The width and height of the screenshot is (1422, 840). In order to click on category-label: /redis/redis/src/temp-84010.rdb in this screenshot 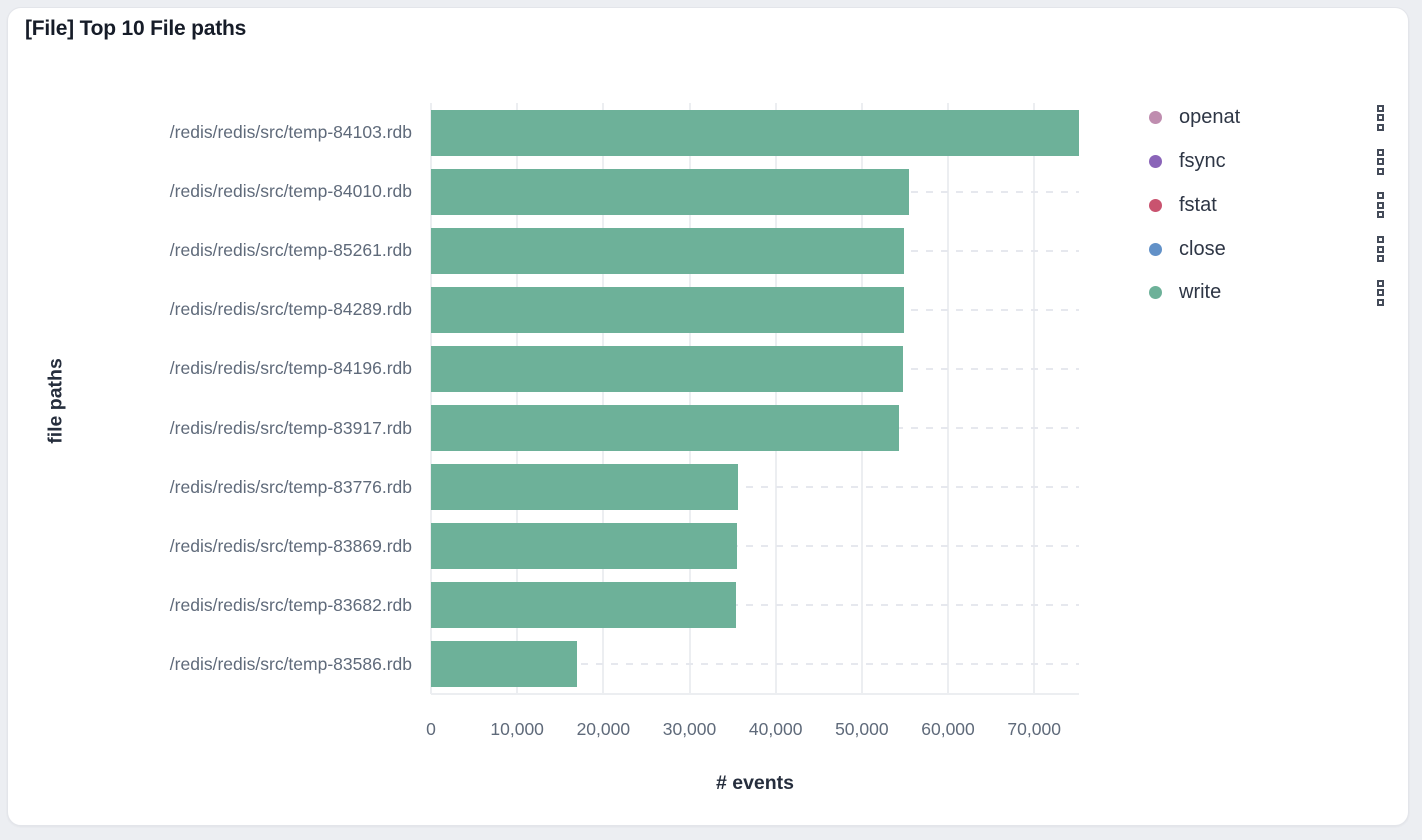, I will do `click(290, 191)`.